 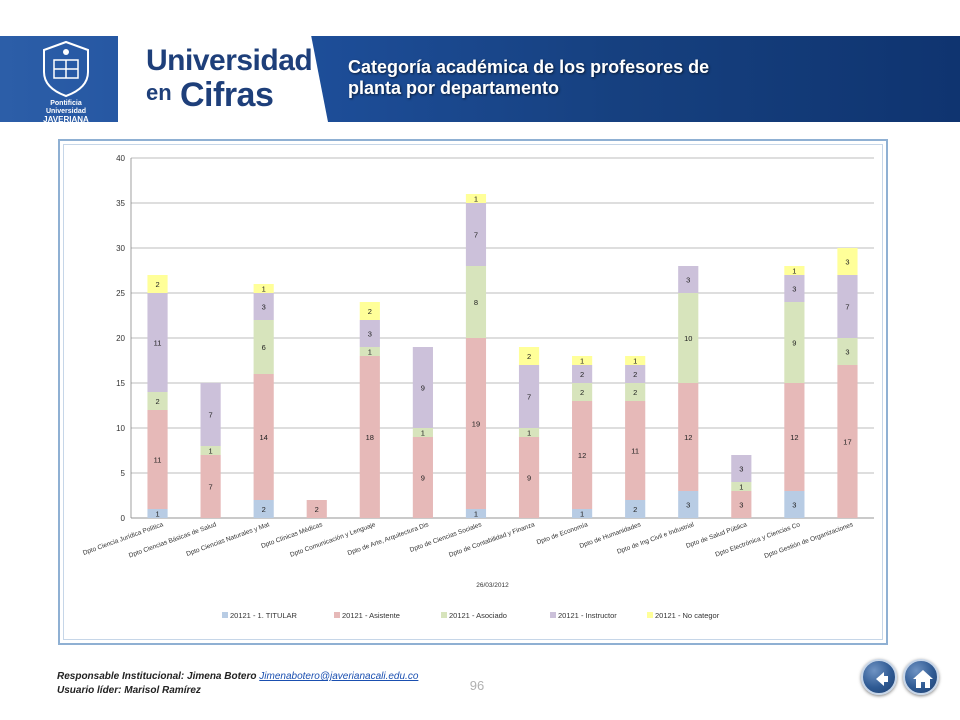 I want to click on bar-dpto-ciencia-juridica-politica-20121-1-titular, so click(x=157, y=513).